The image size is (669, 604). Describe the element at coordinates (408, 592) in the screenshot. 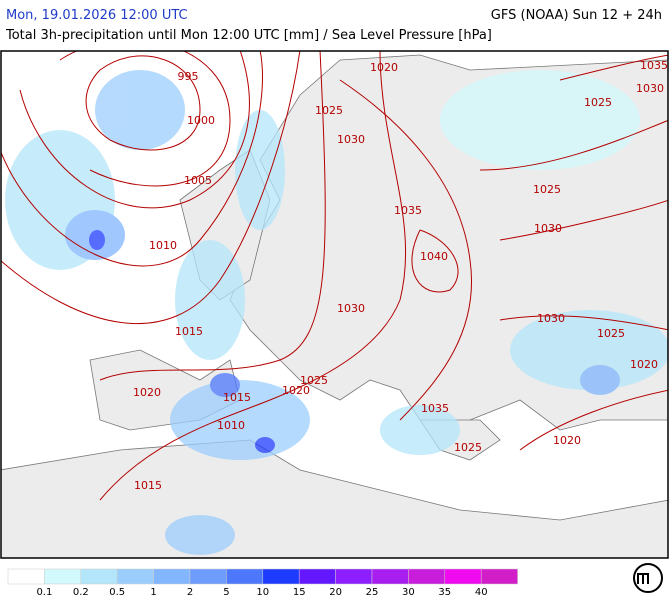

I see `legend-label: 30` at that location.